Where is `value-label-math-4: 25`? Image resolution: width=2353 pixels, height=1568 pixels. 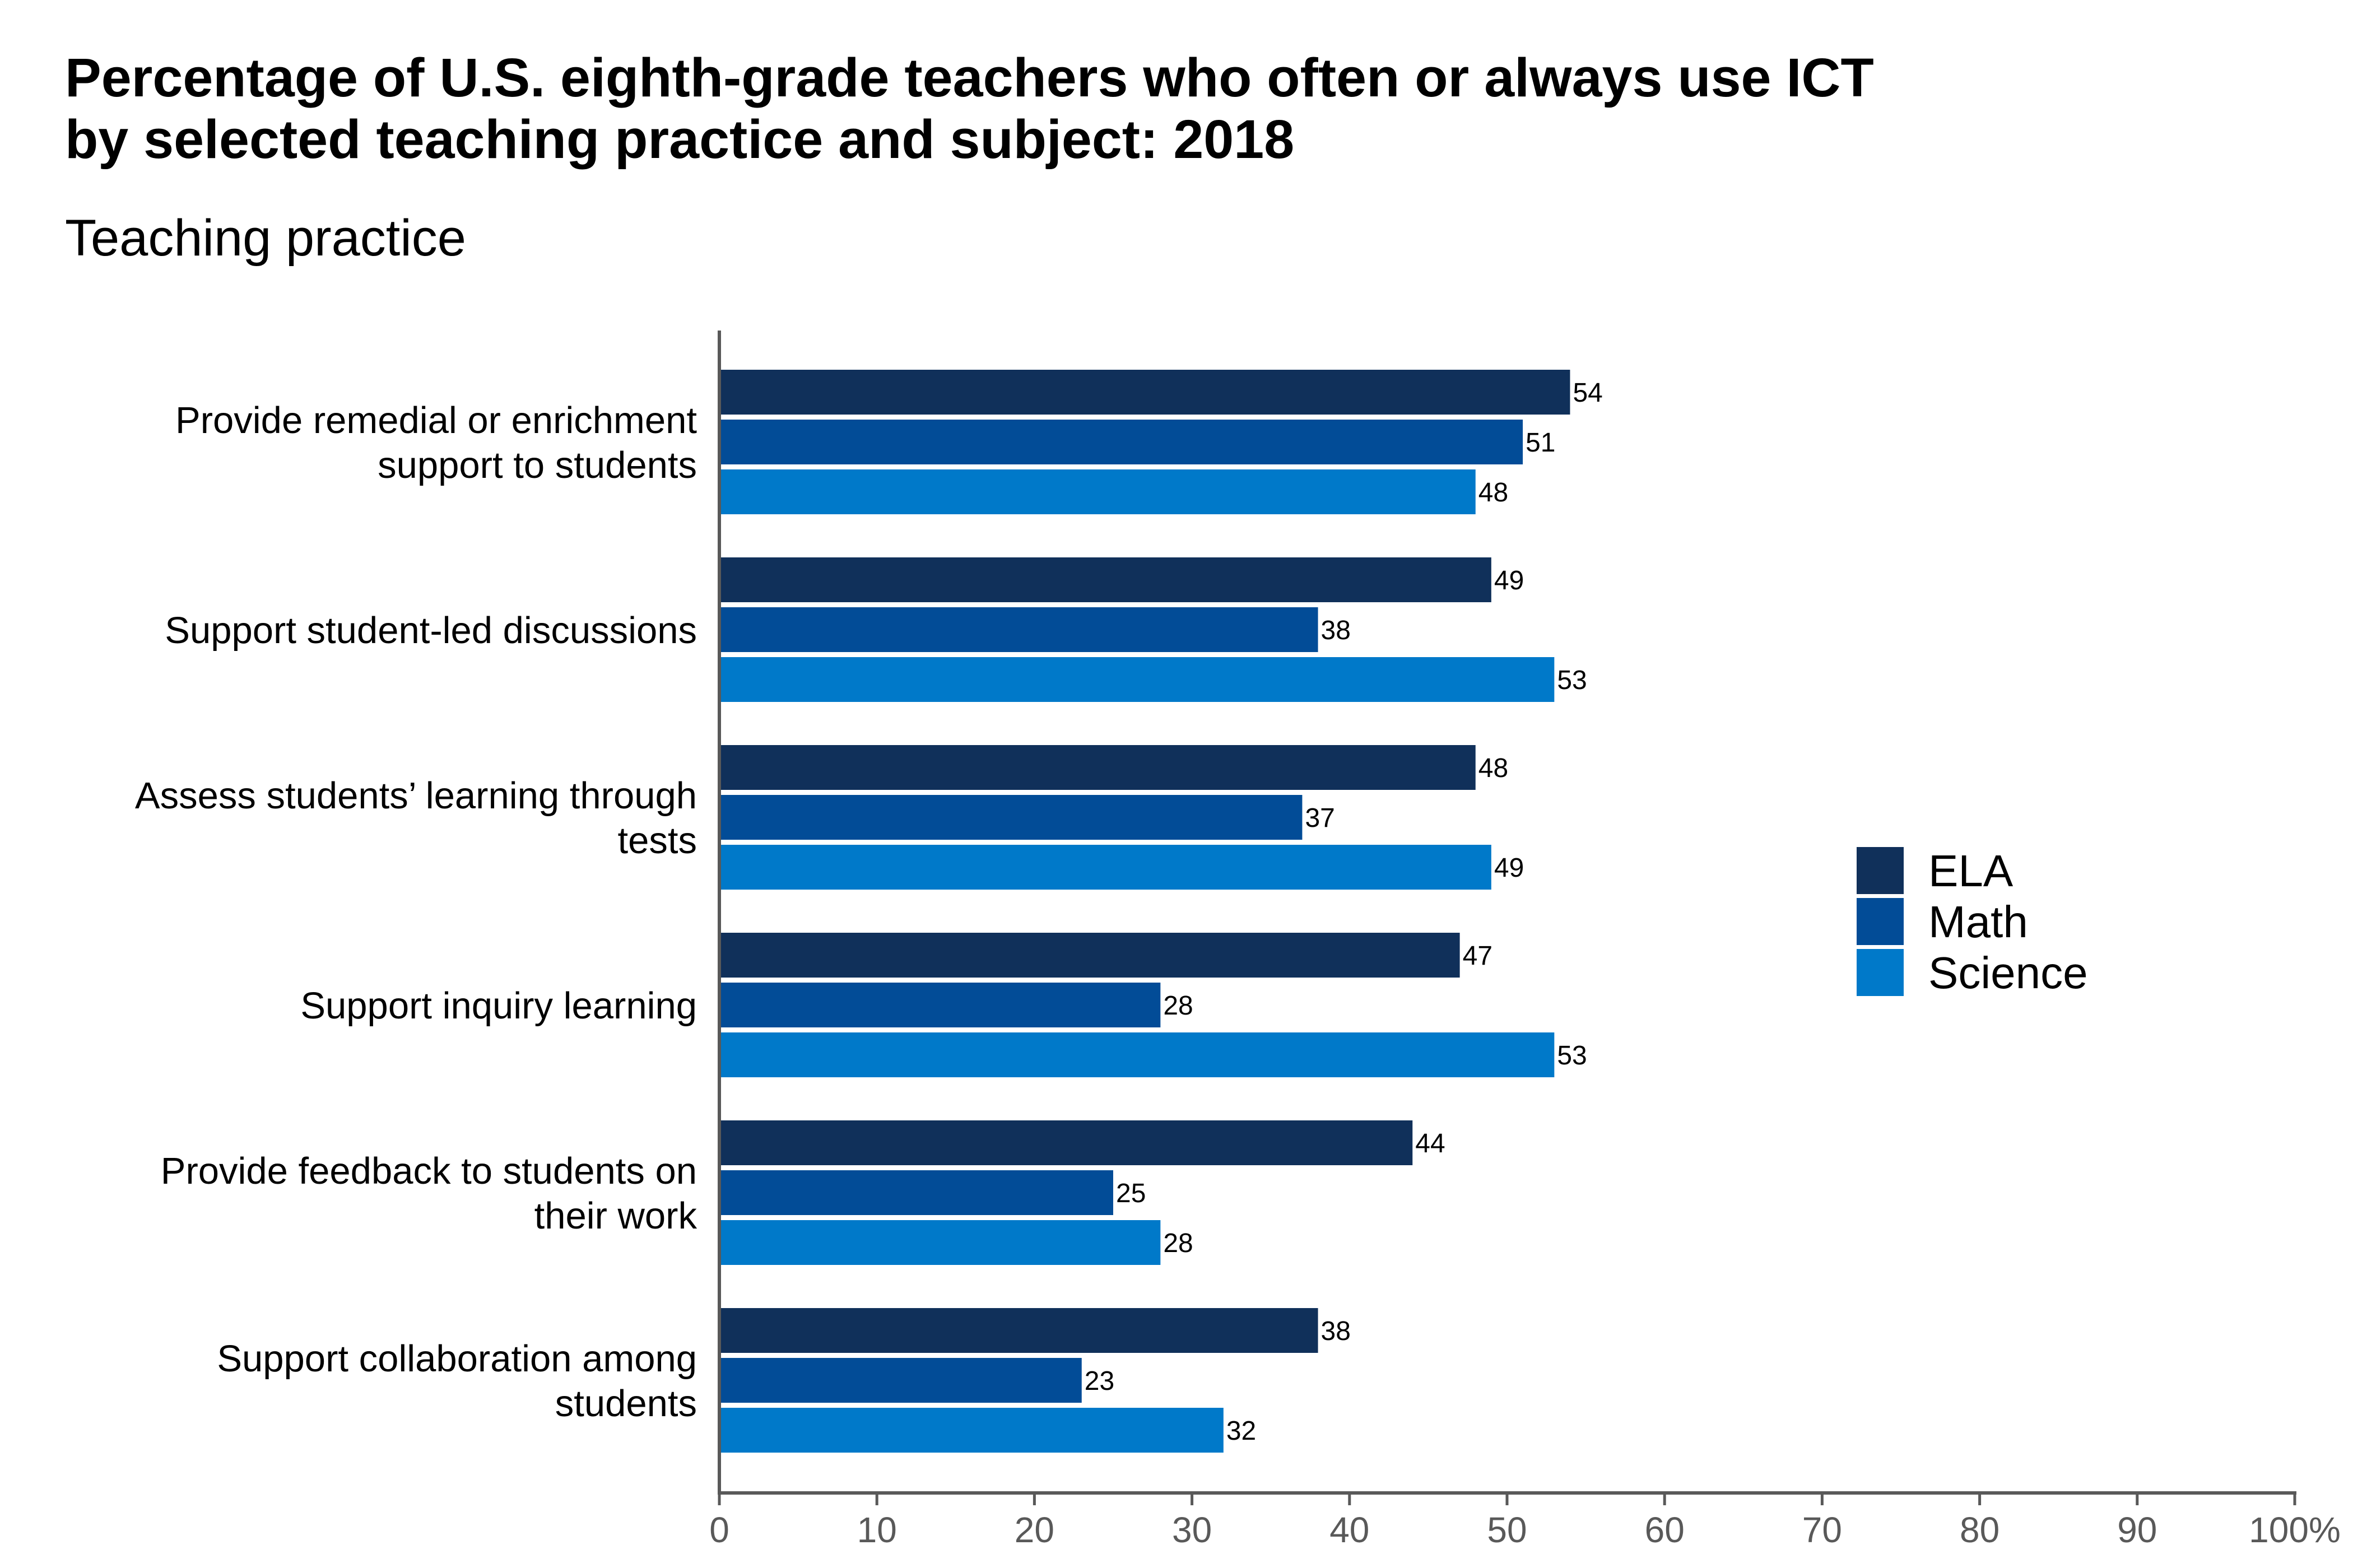 value-label-math-4: 25 is located at coordinates (1131, 1193).